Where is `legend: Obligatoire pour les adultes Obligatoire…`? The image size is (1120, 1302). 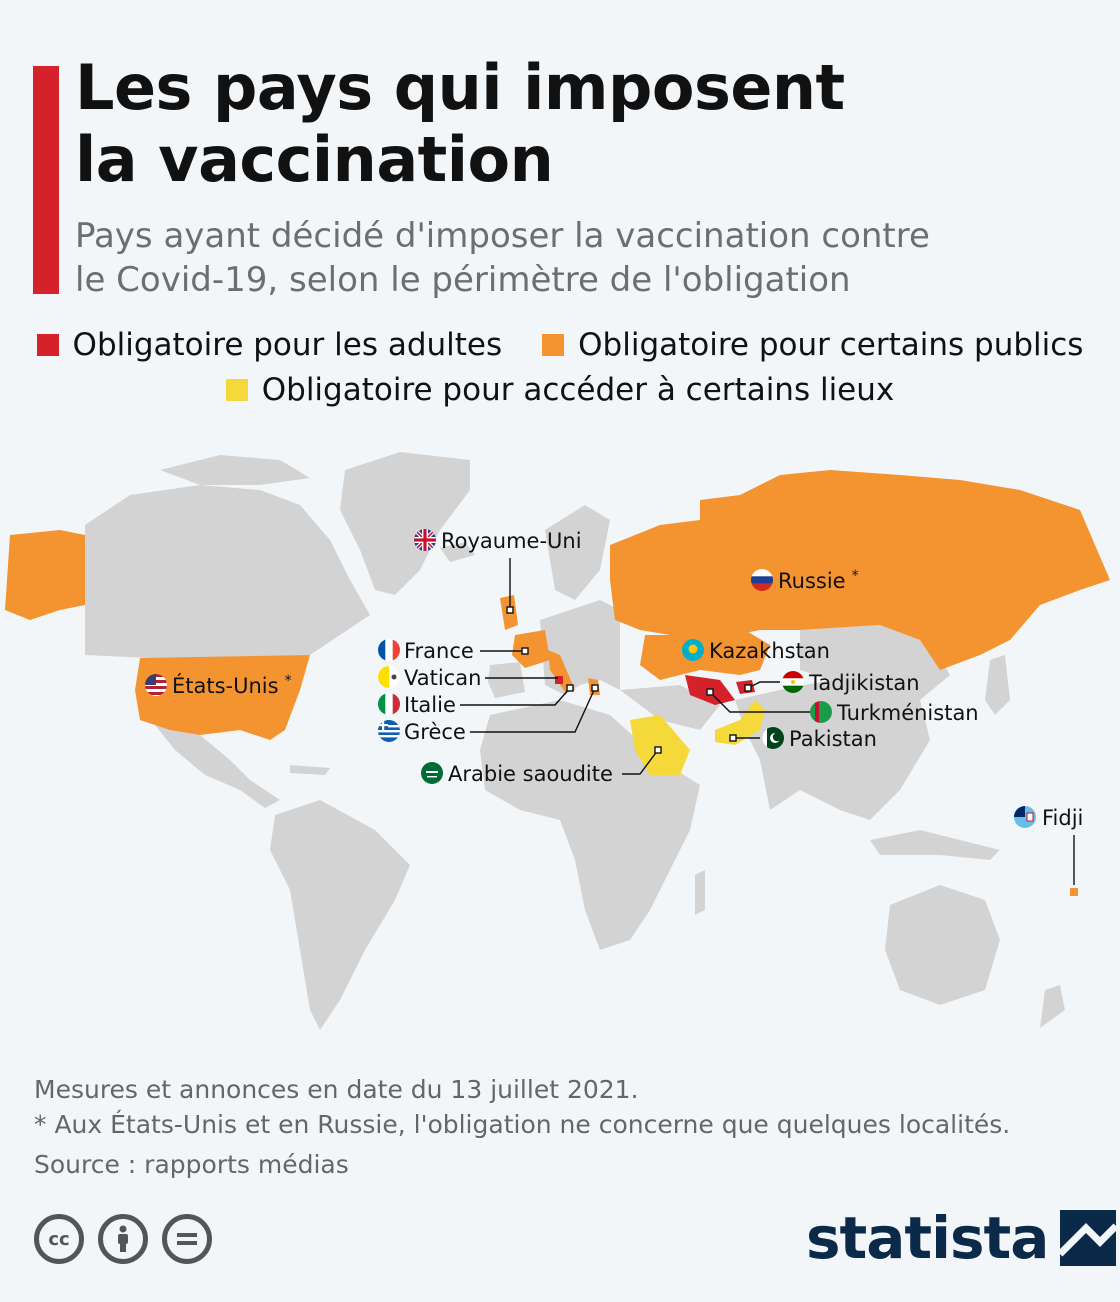
legend: Obligatoire pour les adultes Obligatoire… is located at coordinates (560, 345).